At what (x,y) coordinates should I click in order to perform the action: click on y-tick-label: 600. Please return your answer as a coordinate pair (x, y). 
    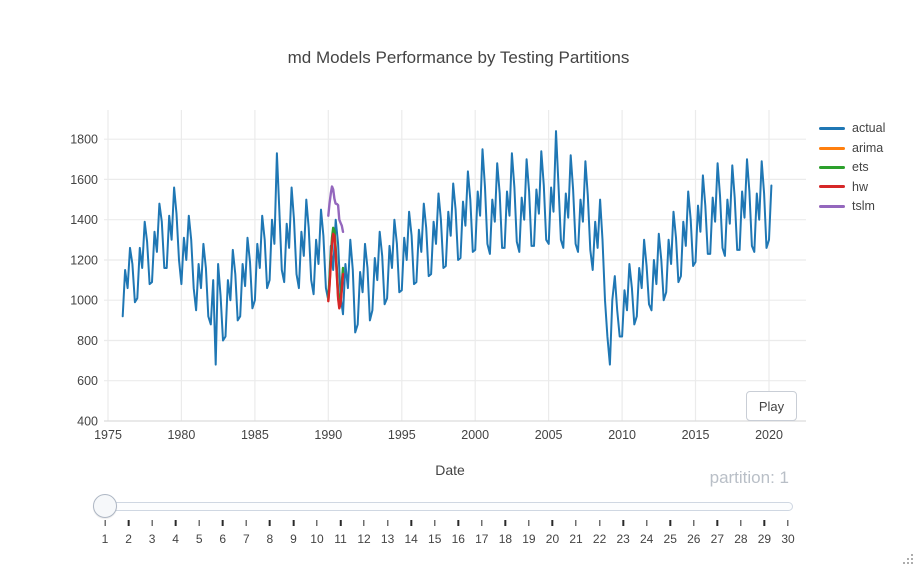
    Looking at the image, I should click on (87, 381).